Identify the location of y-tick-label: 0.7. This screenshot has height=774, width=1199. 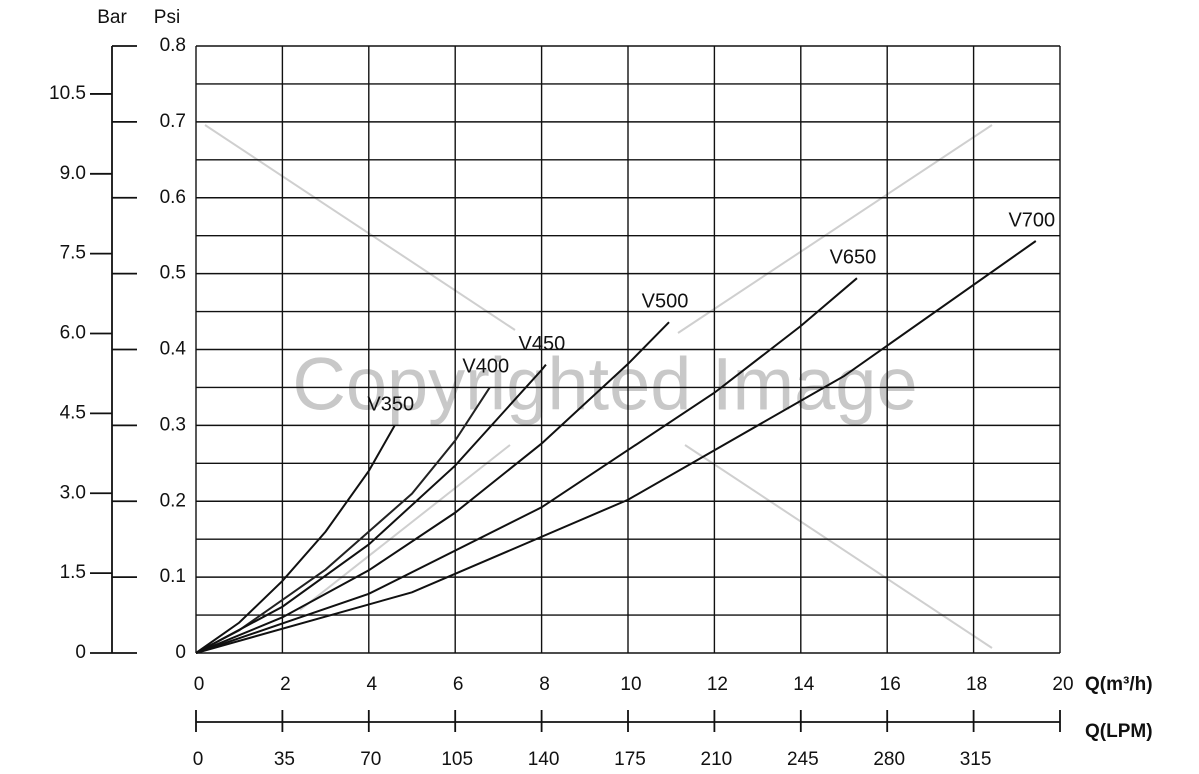
(173, 121).